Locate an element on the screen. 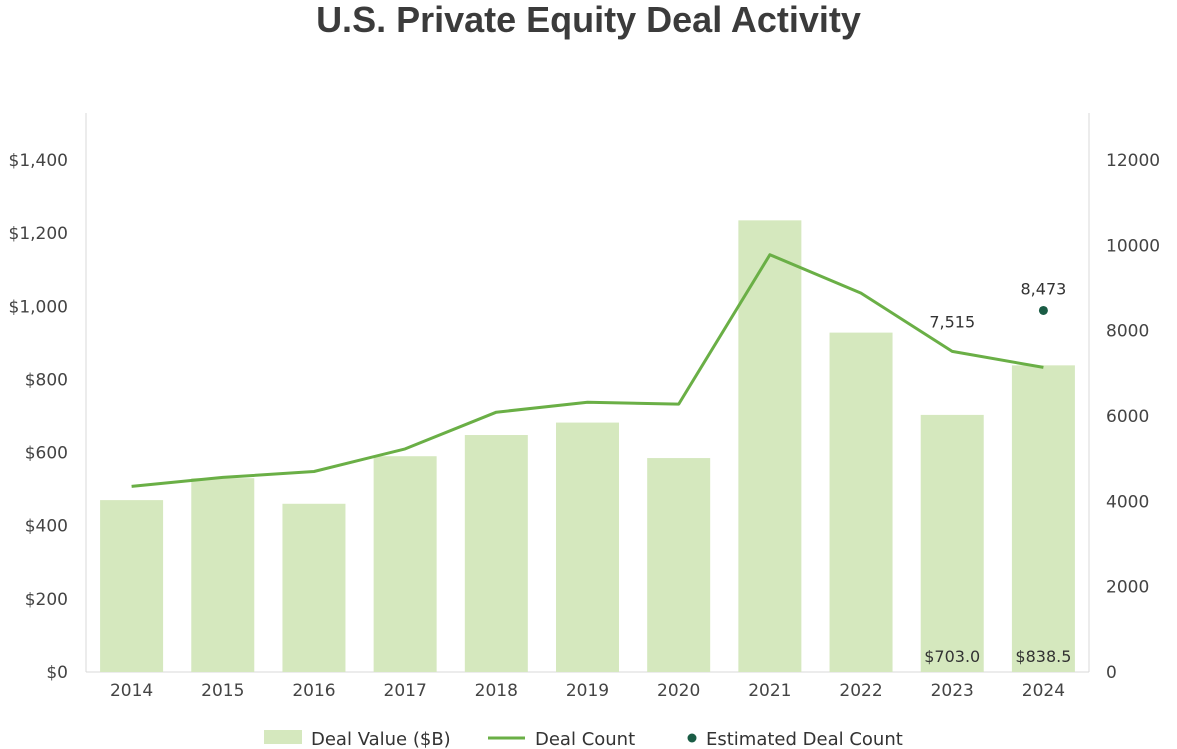 This screenshot has width=1177, height=749. bar-2019 is located at coordinates (587, 547).